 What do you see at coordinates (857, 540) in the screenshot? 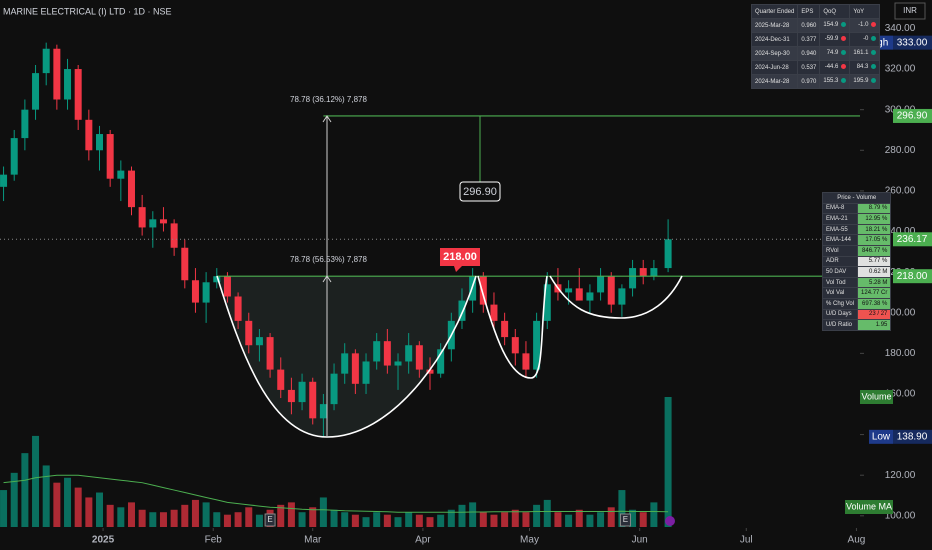
I see `x-tick-label: Aug` at bounding box center [857, 540].